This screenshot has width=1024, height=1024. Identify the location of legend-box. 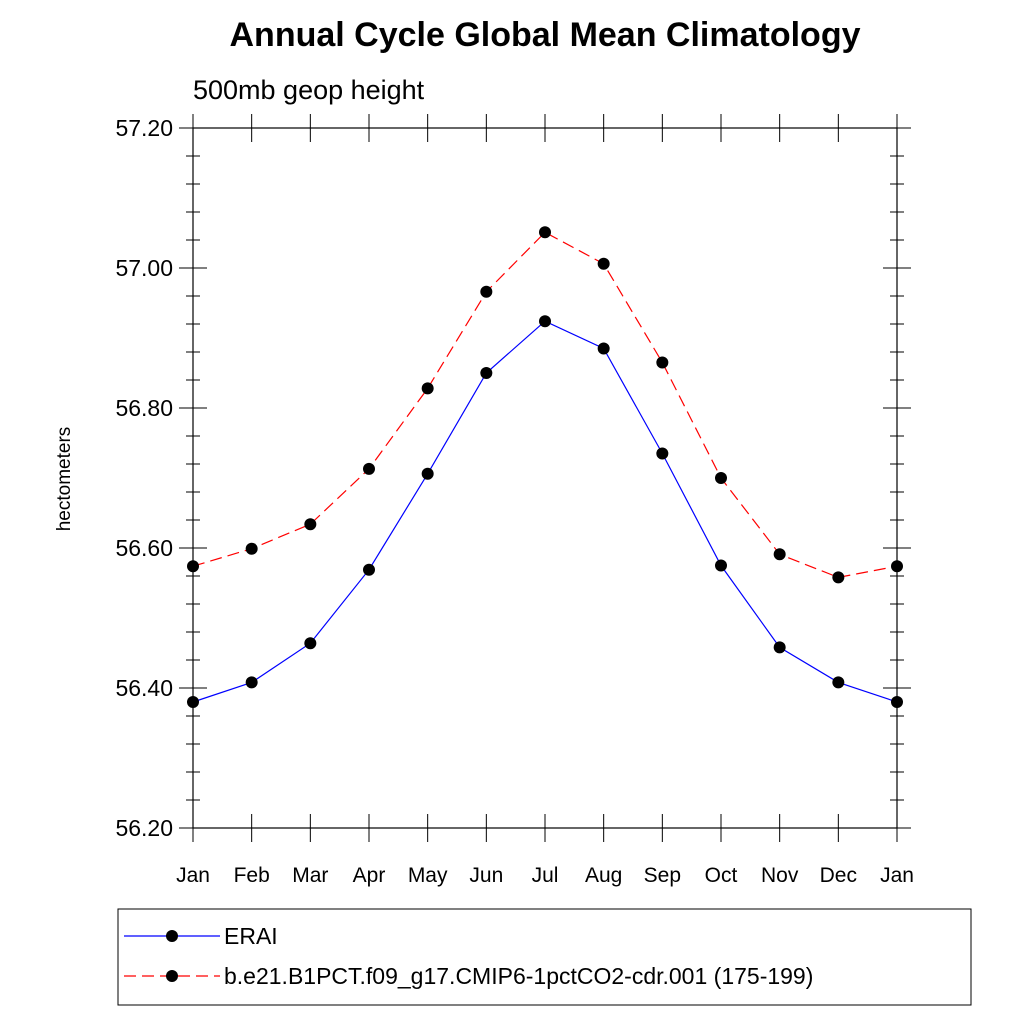
(544, 957).